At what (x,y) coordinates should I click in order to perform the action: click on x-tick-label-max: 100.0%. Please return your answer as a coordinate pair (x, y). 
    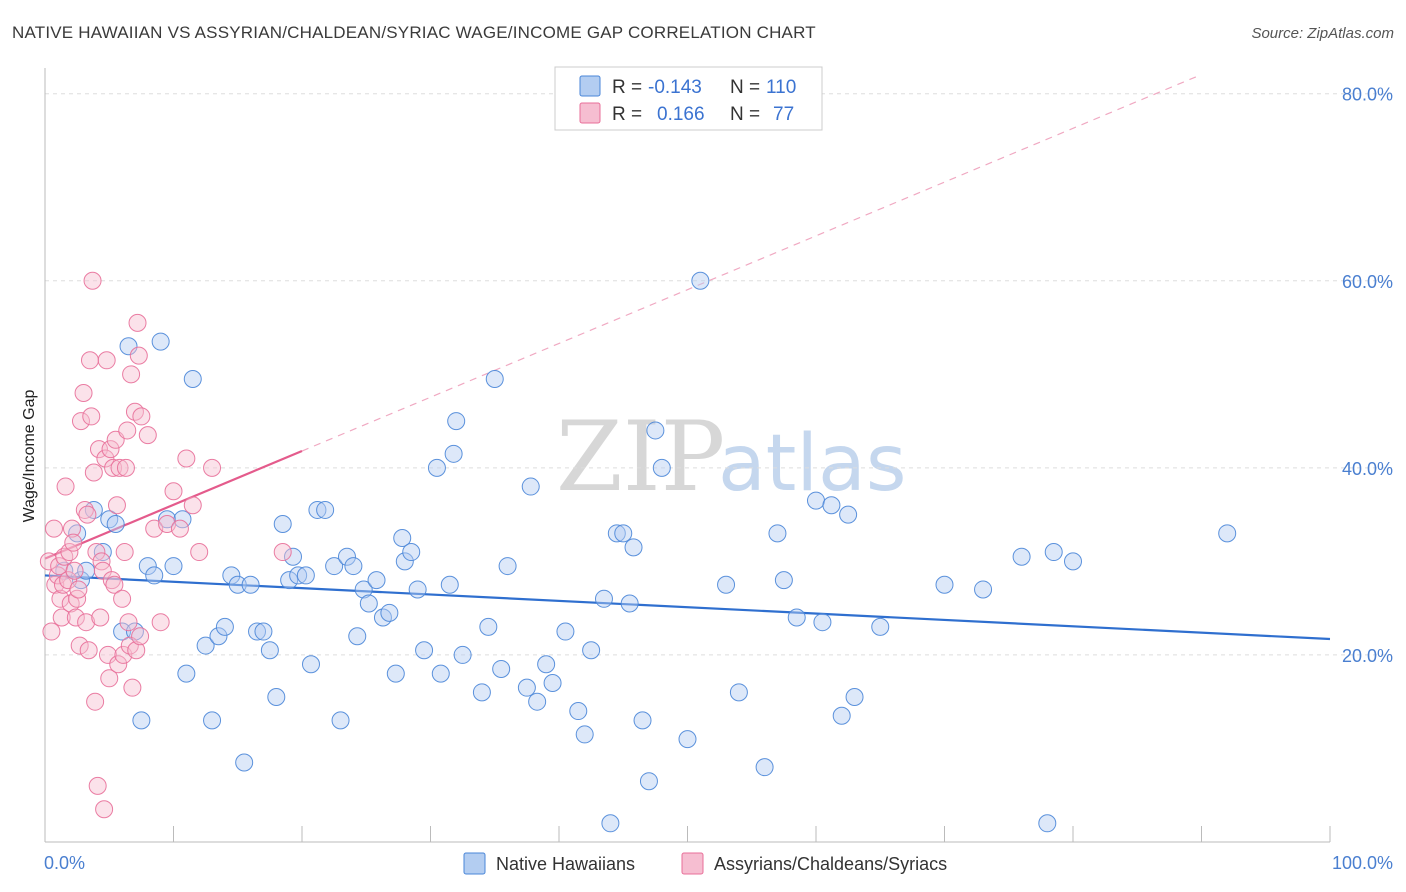
    Looking at the image, I should click on (1362, 863).